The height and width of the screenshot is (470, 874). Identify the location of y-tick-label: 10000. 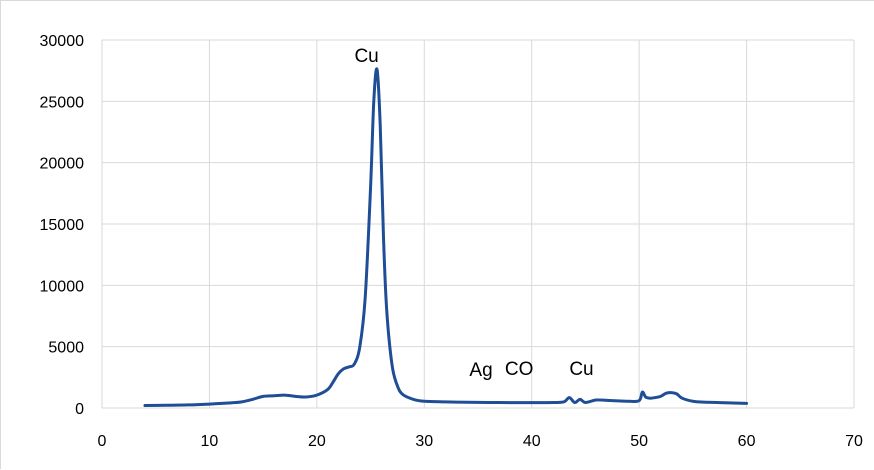
(62, 286).